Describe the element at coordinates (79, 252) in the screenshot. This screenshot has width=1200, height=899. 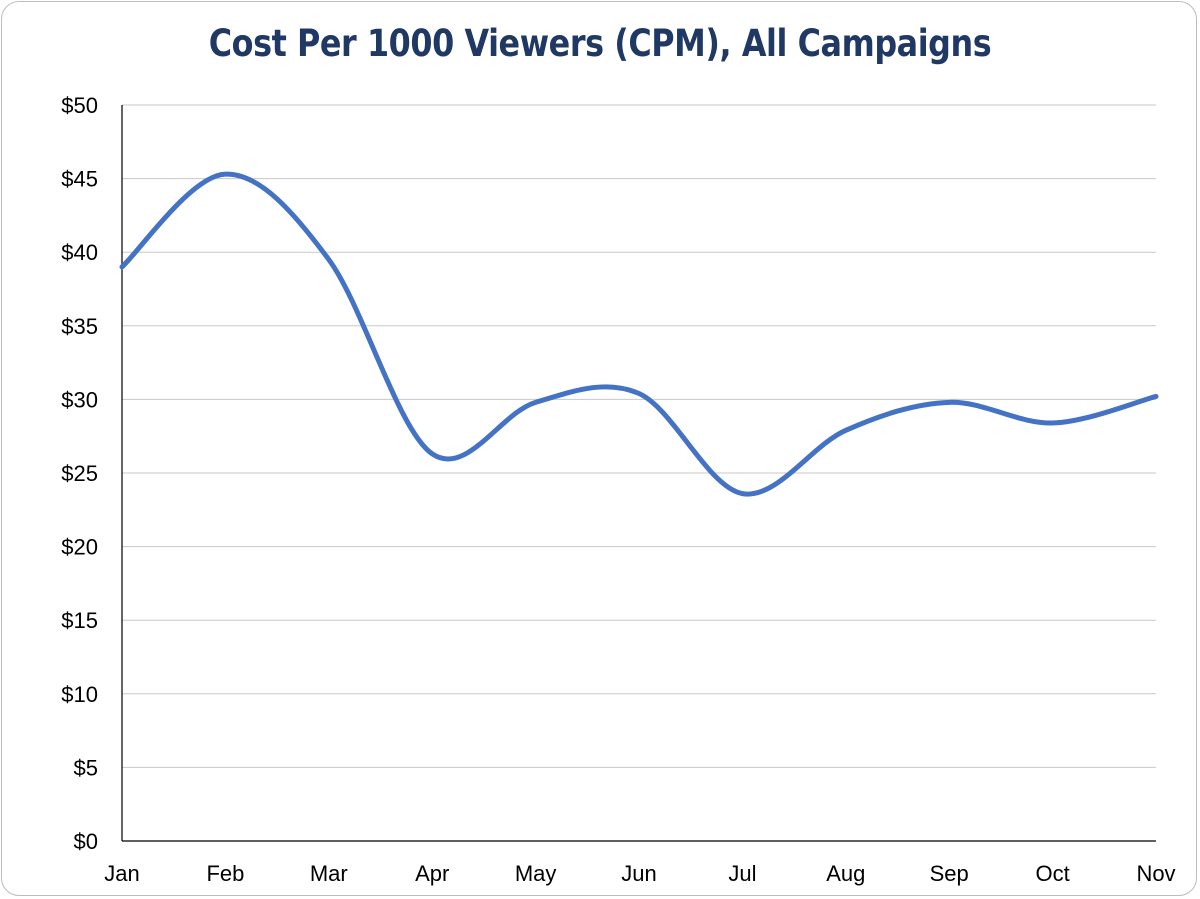
I see `y-tick-label: $40` at that location.